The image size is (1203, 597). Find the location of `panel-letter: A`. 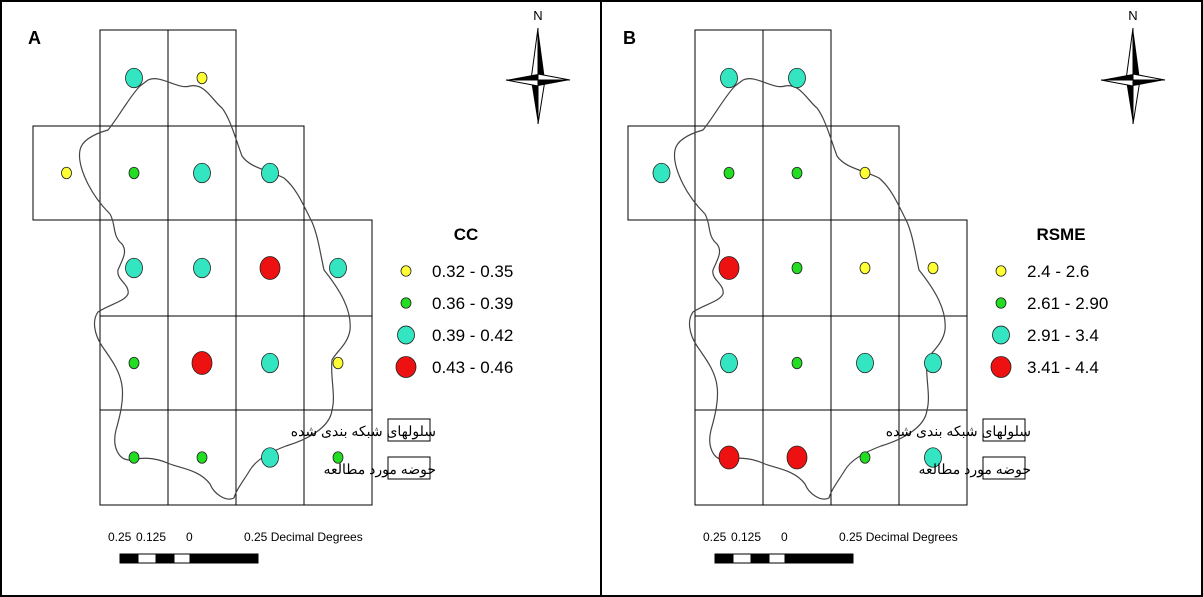

panel-letter: A is located at coordinates (34, 38).